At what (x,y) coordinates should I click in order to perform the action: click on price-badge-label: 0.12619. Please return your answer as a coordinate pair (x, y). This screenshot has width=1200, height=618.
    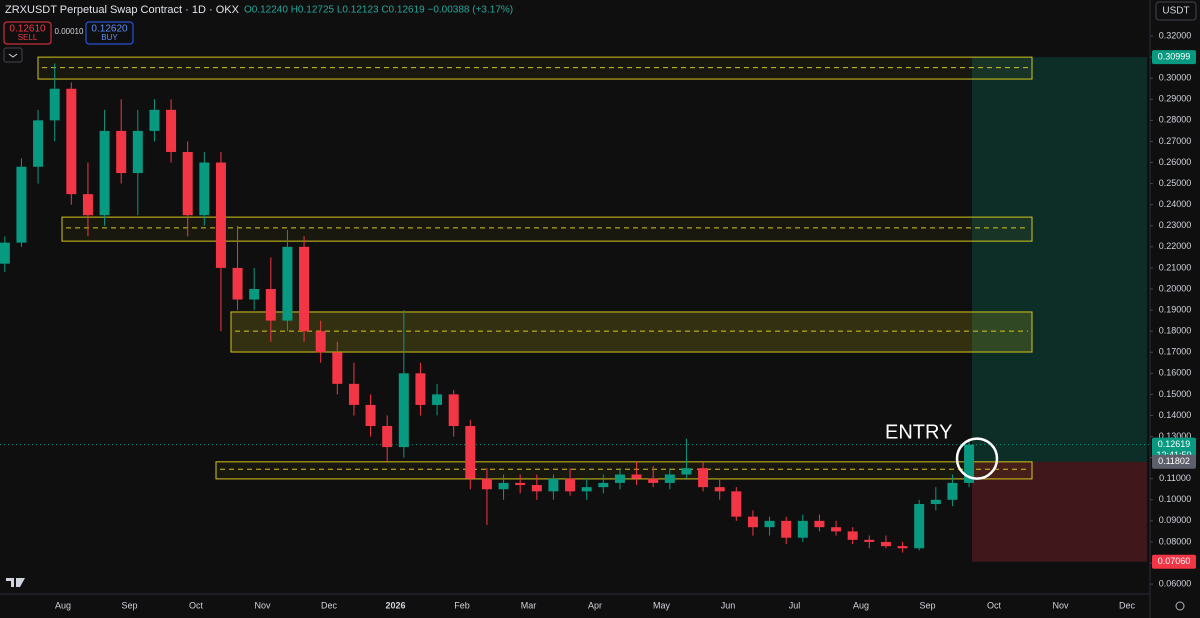
    Looking at the image, I should click on (1174, 444).